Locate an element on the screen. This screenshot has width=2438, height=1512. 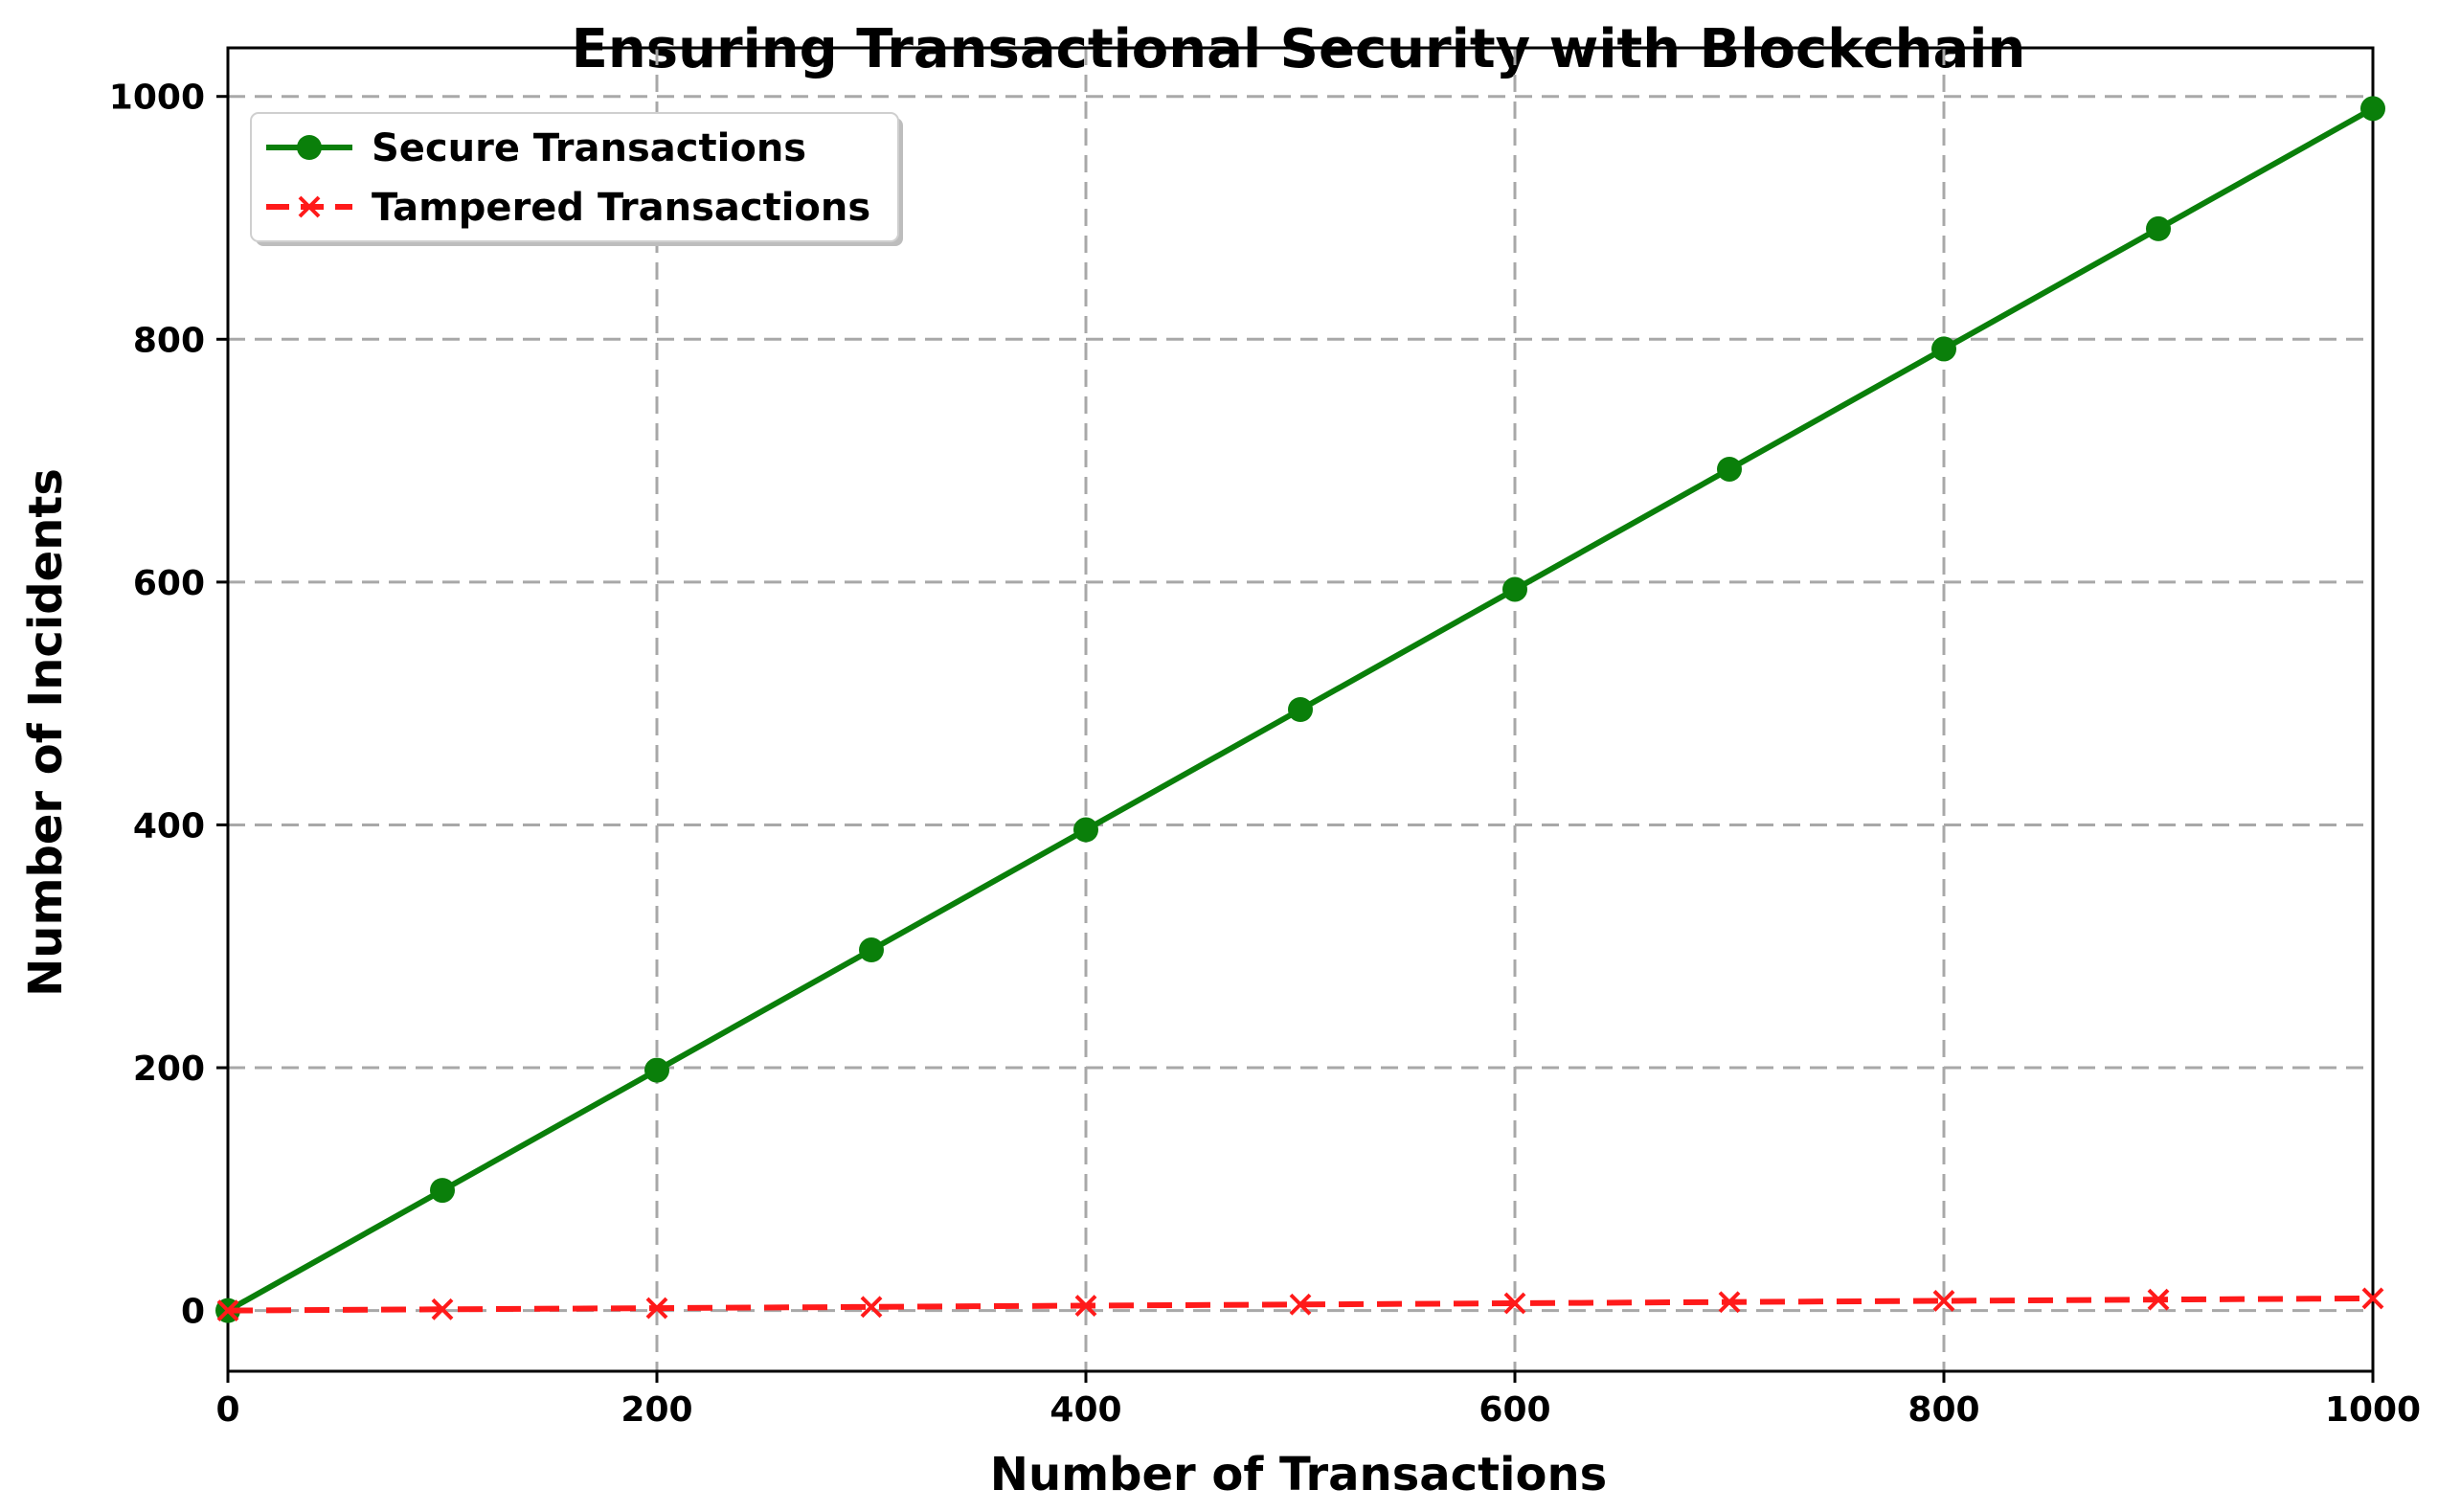
legend-label-0: Secure Transactions is located at coordinates (589, 148).